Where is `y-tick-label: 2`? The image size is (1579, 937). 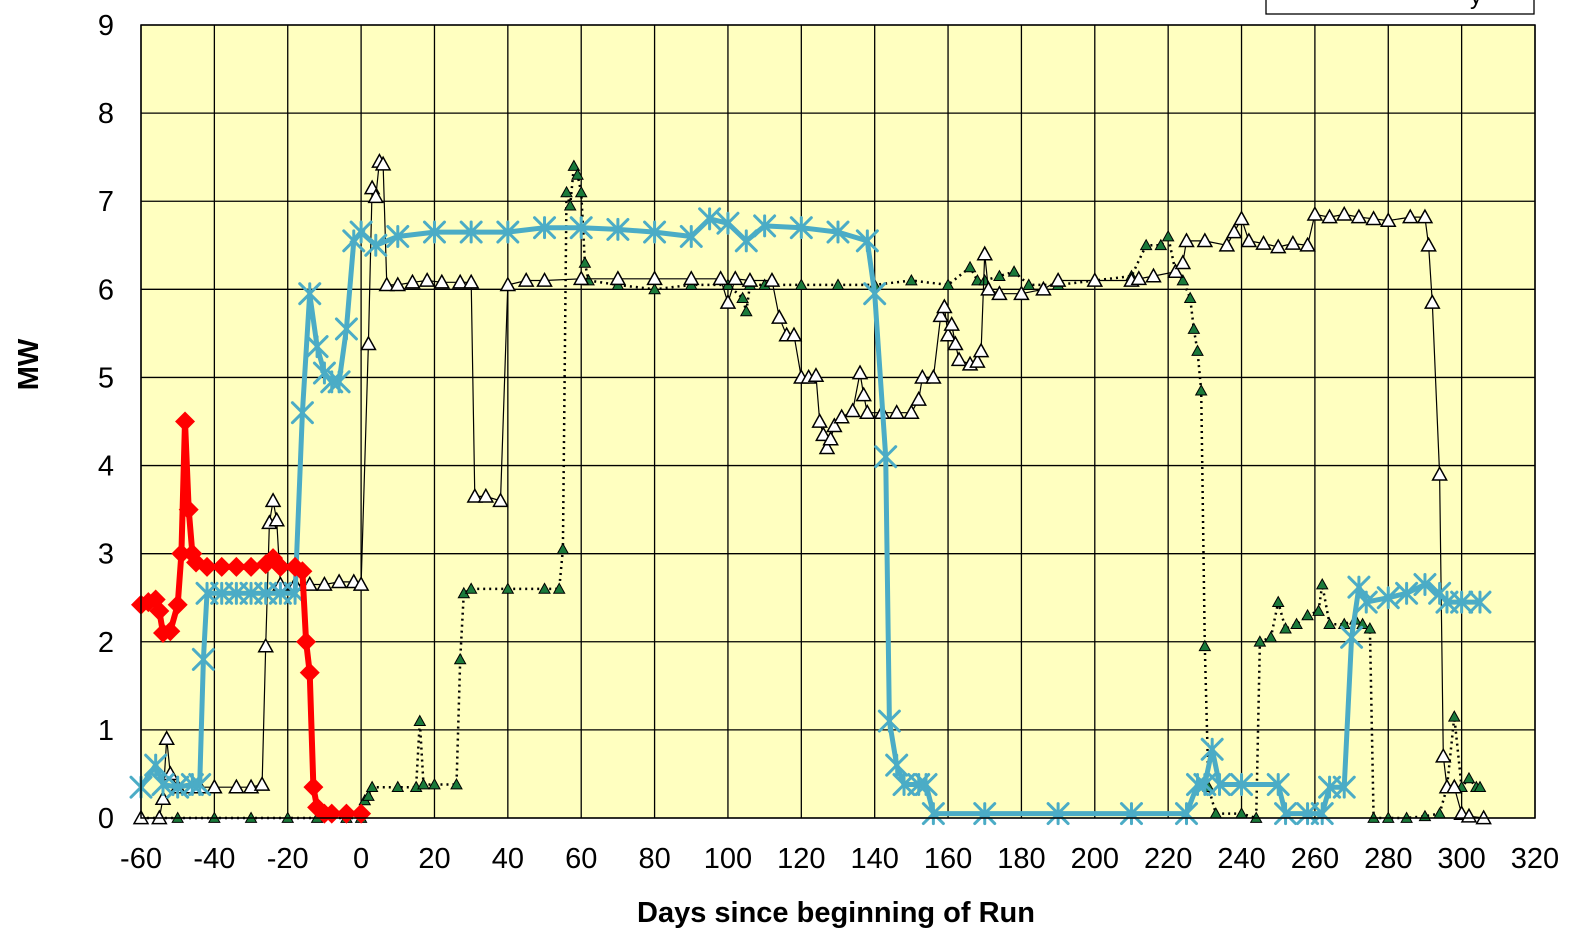 y-tick-label: 2 is located at coordinates (106, 643).